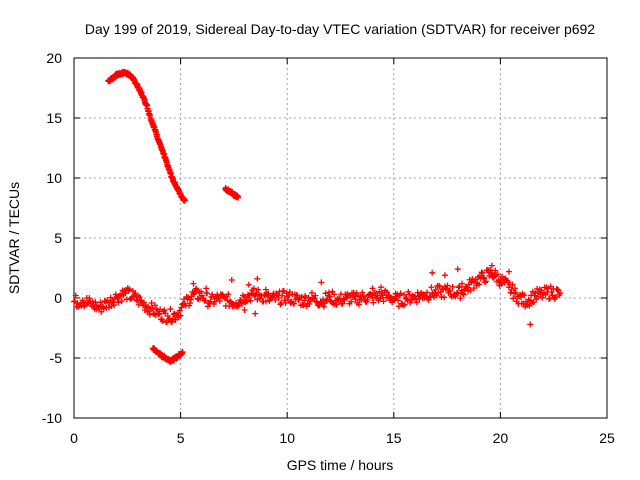  Describe the element at coordinates (184, 200) in the screenshot. I see `point-upper-arc` at that location.